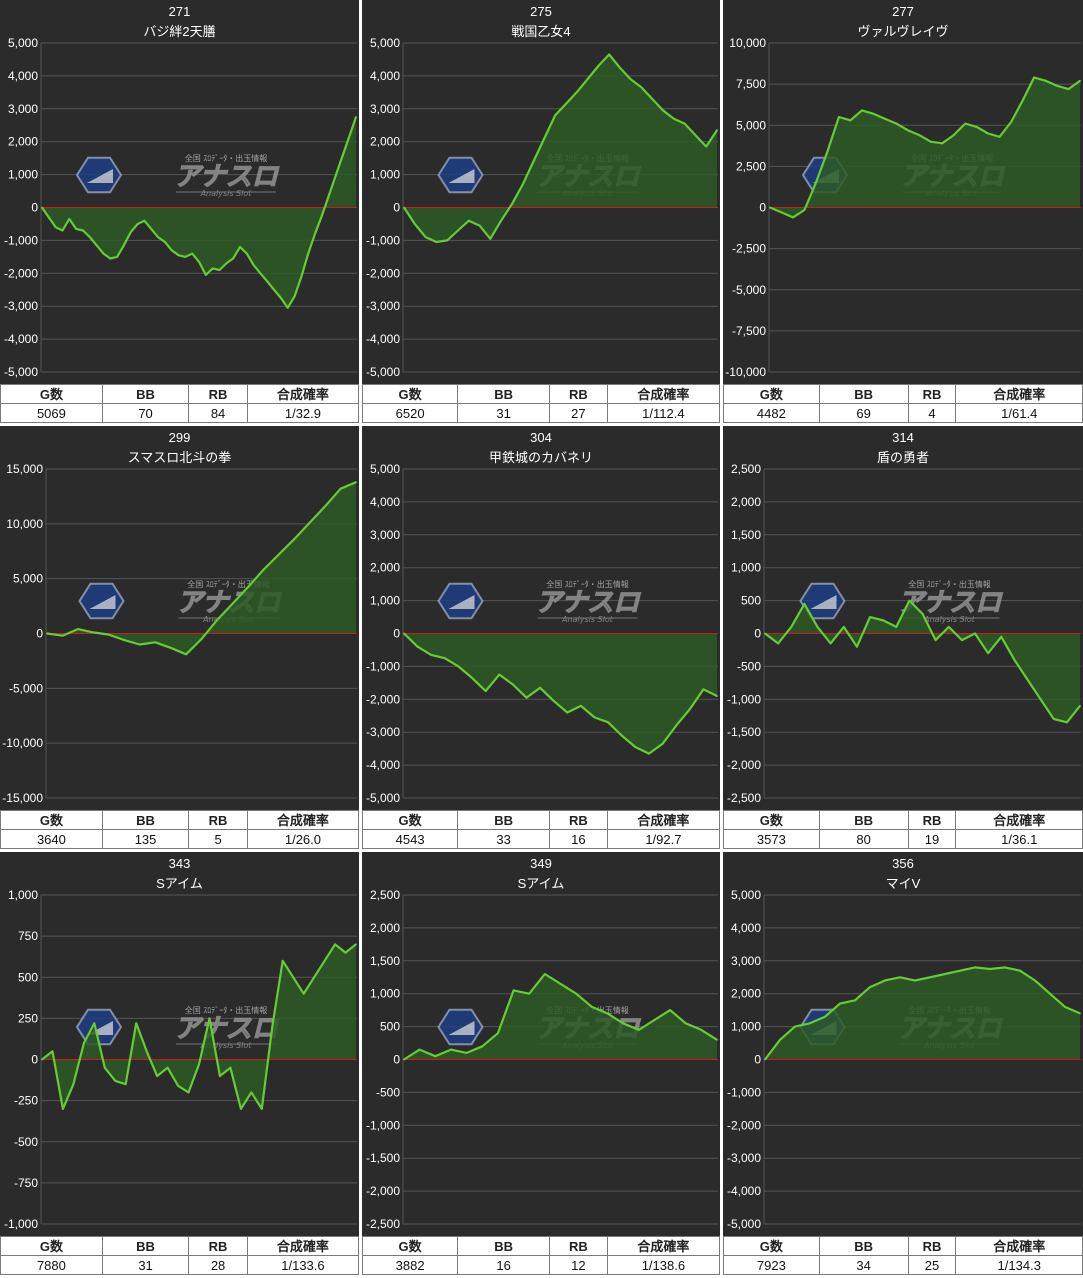 This screenshot has height=1278, width=1083. Describe the element at coordinates (902, 457) in the screenshot. I see `machine-name: 盾の勇者` at that location.